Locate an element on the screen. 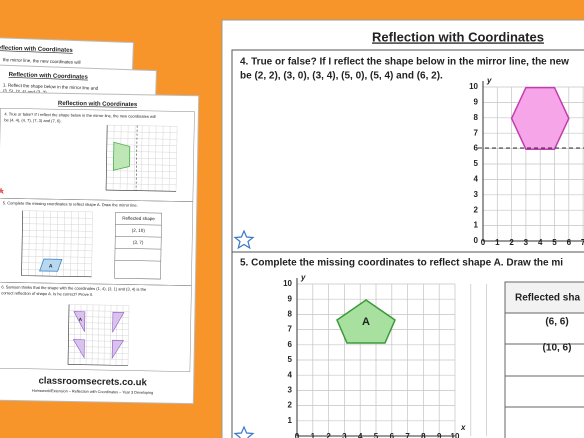 The height and width of the screenshot is (438, 584). pentagon is located at coordinates (366, 321).